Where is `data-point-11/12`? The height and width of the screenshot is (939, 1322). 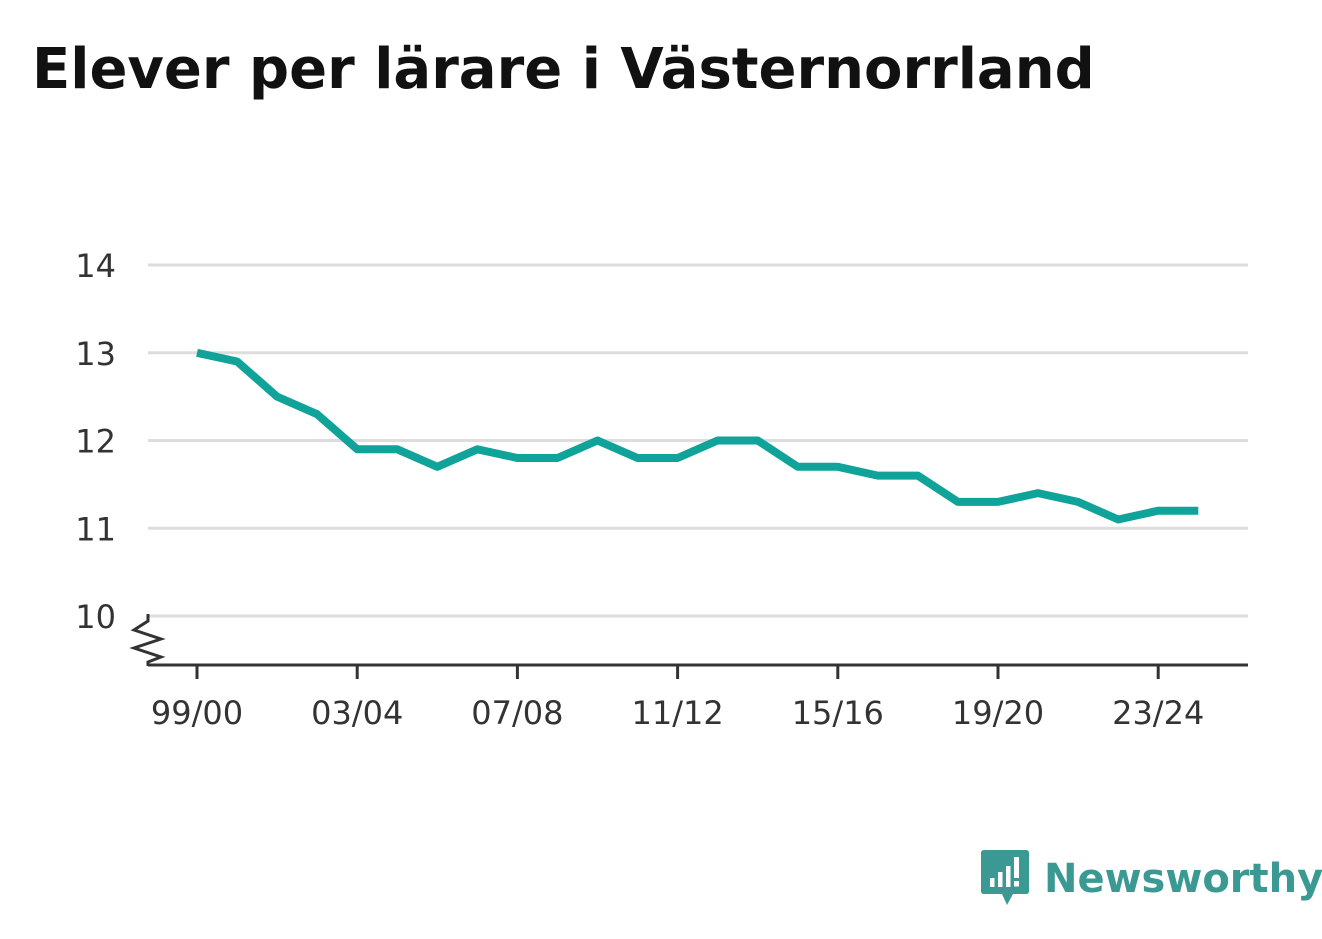
data-point-11/12 is located at coordinates (678, 458).